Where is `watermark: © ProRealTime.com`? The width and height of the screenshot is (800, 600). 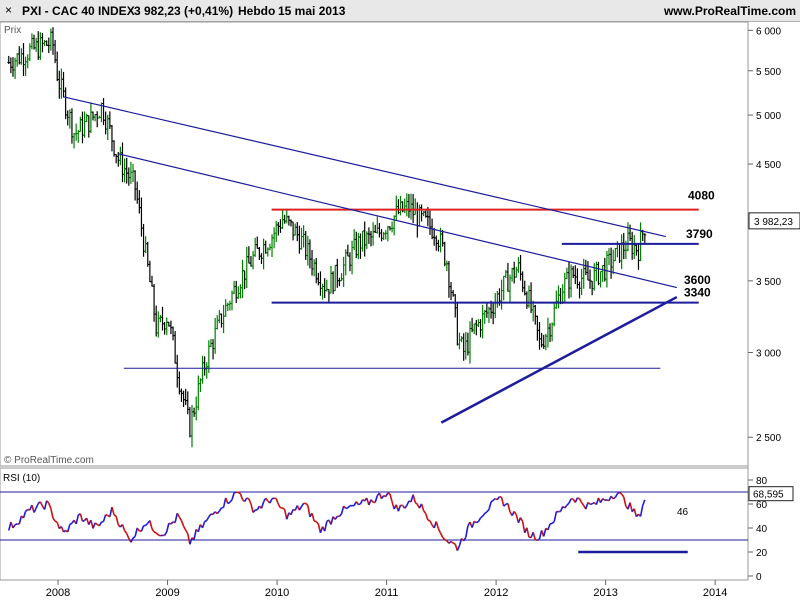 watermark: © ProRealTime.com is located at coordinates (49, 460).